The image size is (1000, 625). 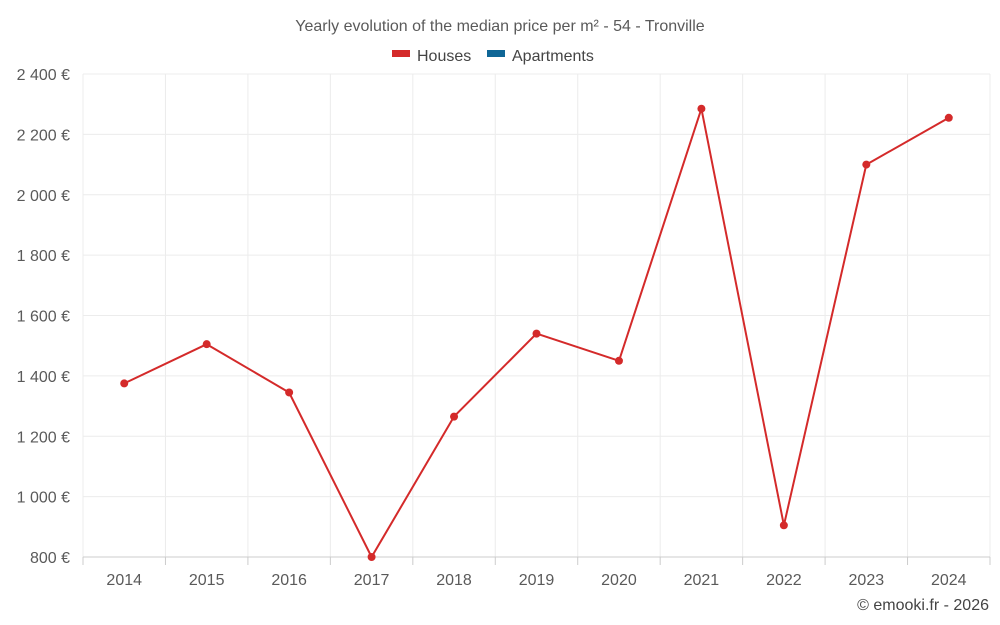 What do you see at coordinates (124, 580) in the screenshot?
I see `x-tick-label: 2014` at bounding box center [124, 580].